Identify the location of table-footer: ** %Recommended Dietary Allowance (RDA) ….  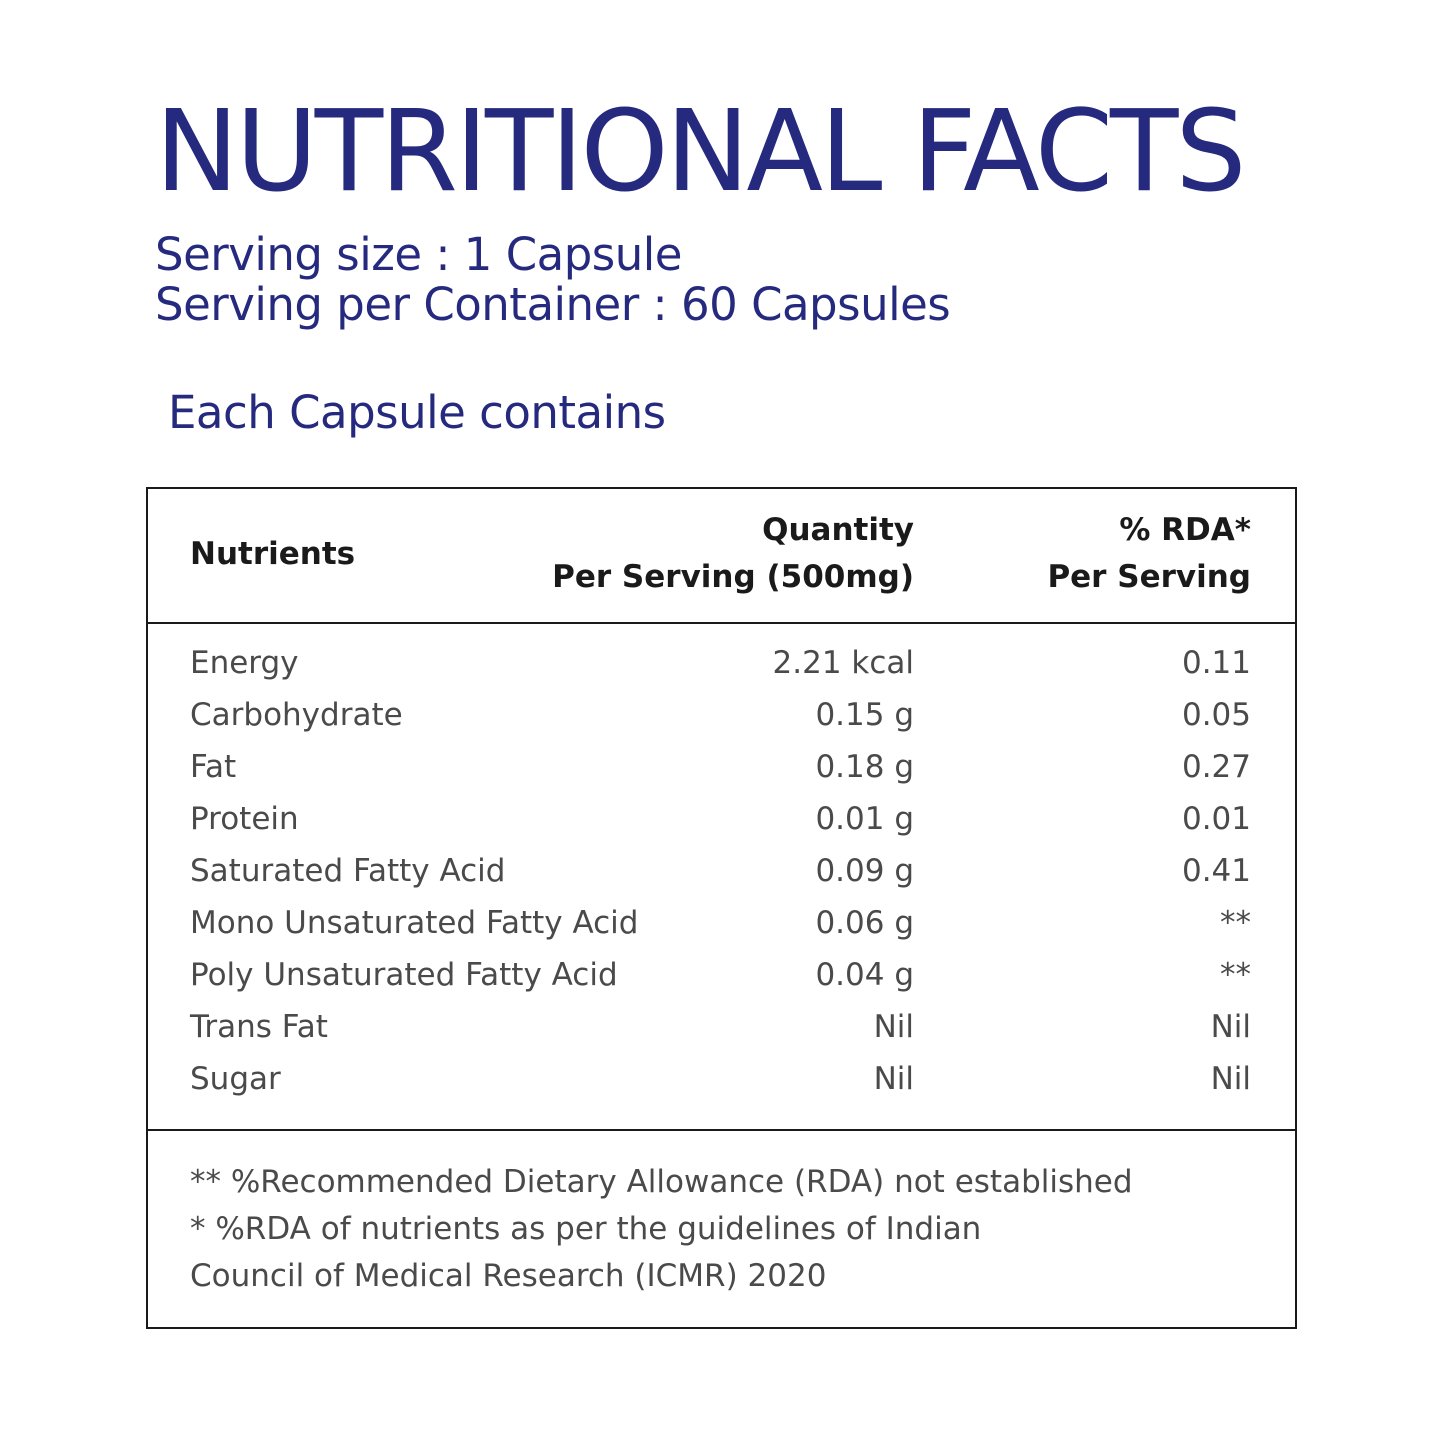
(721, 1211).